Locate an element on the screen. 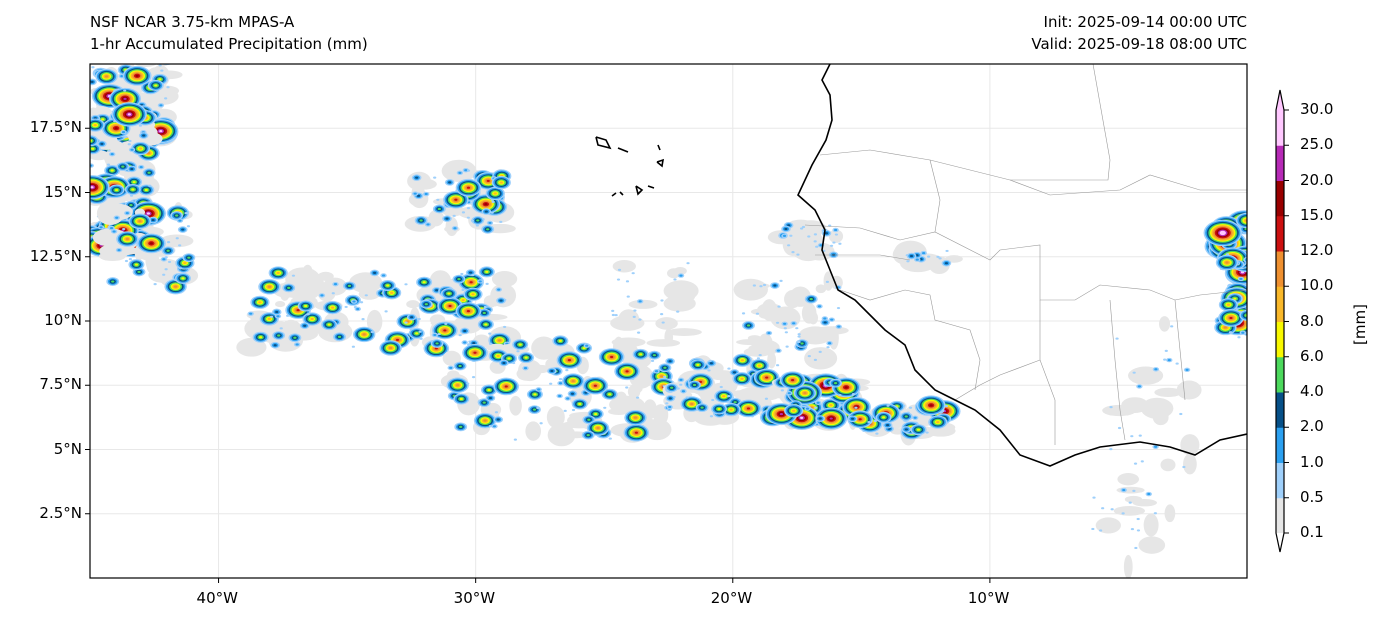  colorbar-extend-max is located at coordinates (1280, 100).